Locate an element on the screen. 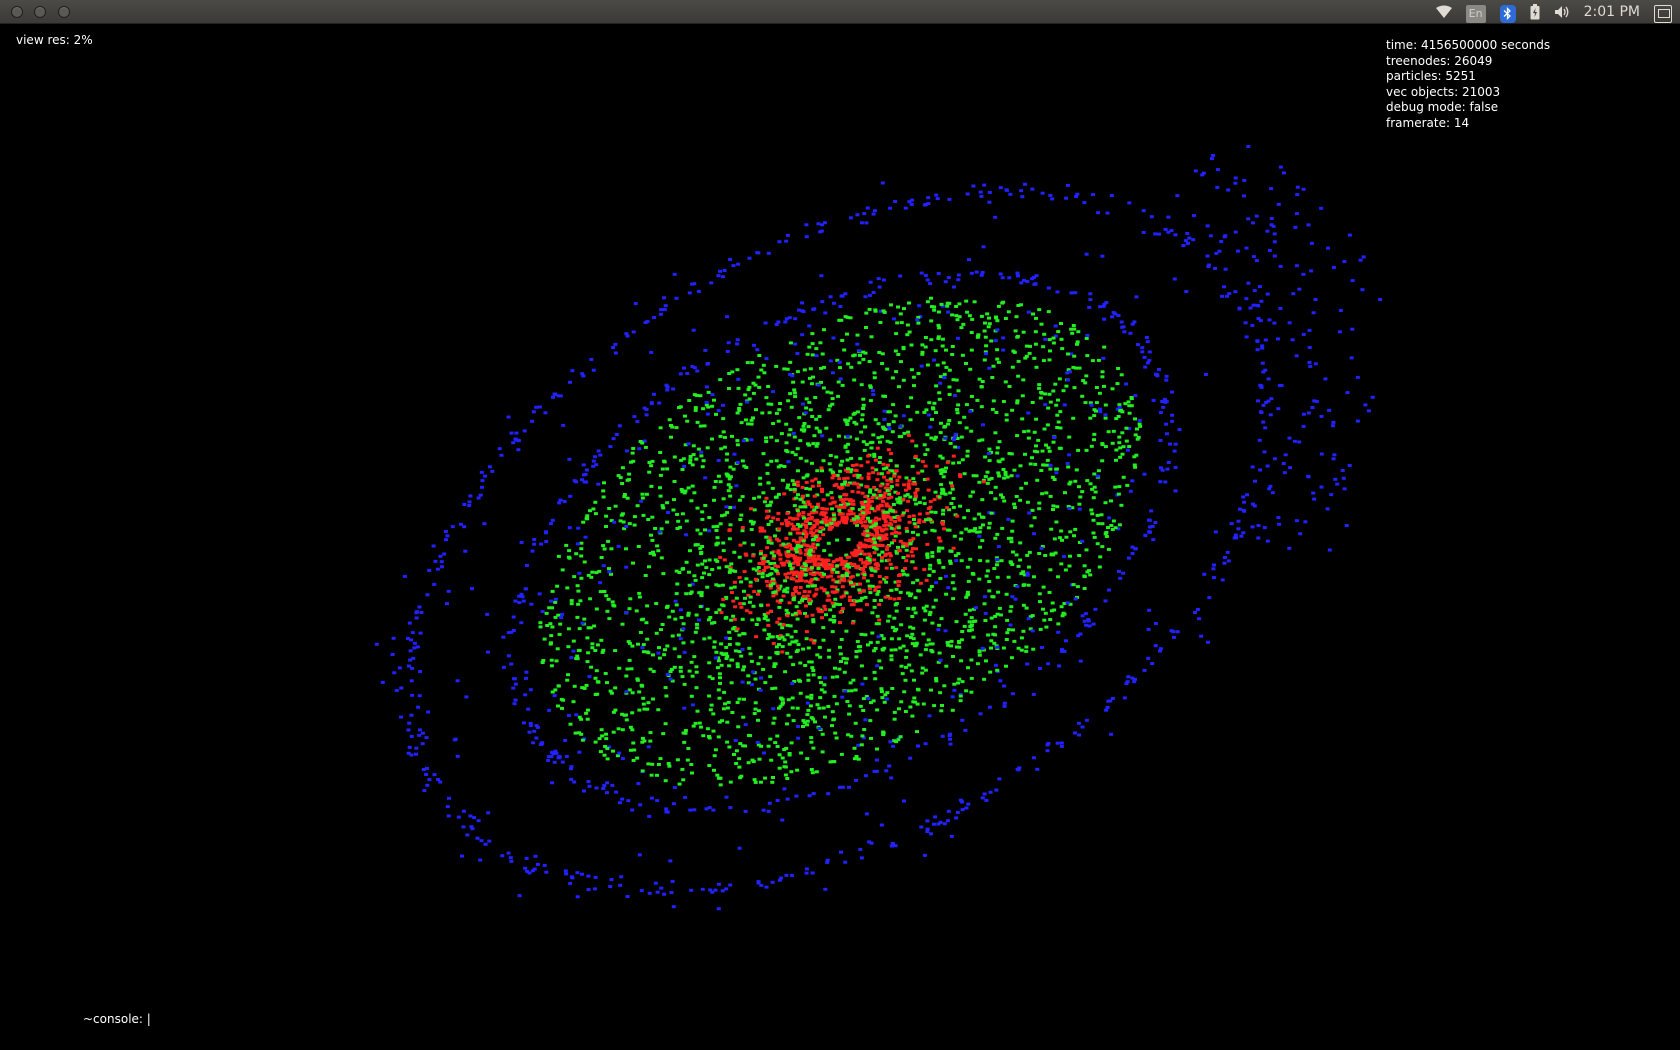 This screenshot has width=1680, height=1050. window-maximize-button is located at coordinates (64, 12).